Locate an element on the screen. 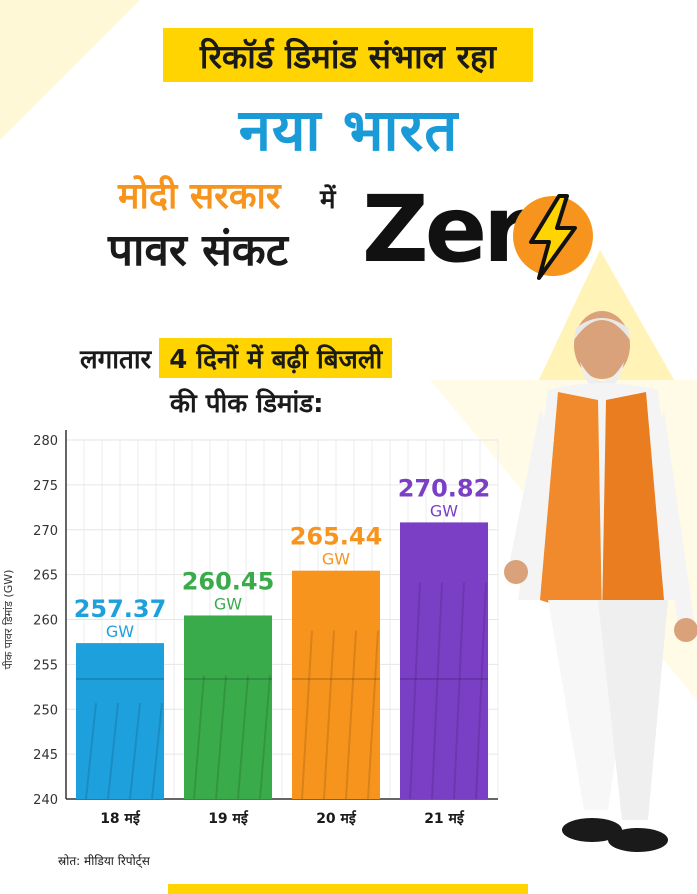  y-tick-label: 240 is located at coordinates (45, 800).